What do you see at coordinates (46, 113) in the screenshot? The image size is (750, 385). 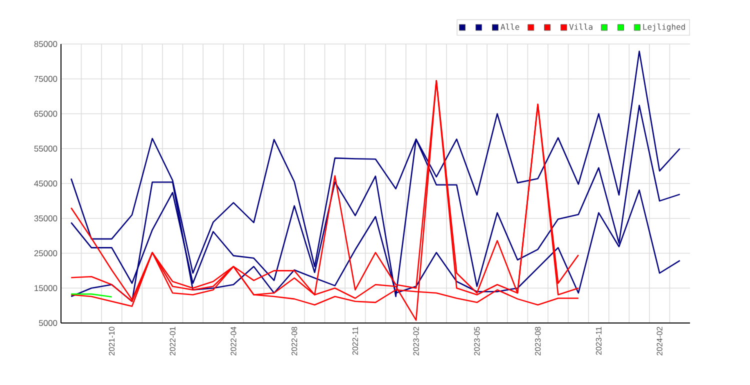 I see `y-tick-label: 65000` at bounding box center [46, 113].